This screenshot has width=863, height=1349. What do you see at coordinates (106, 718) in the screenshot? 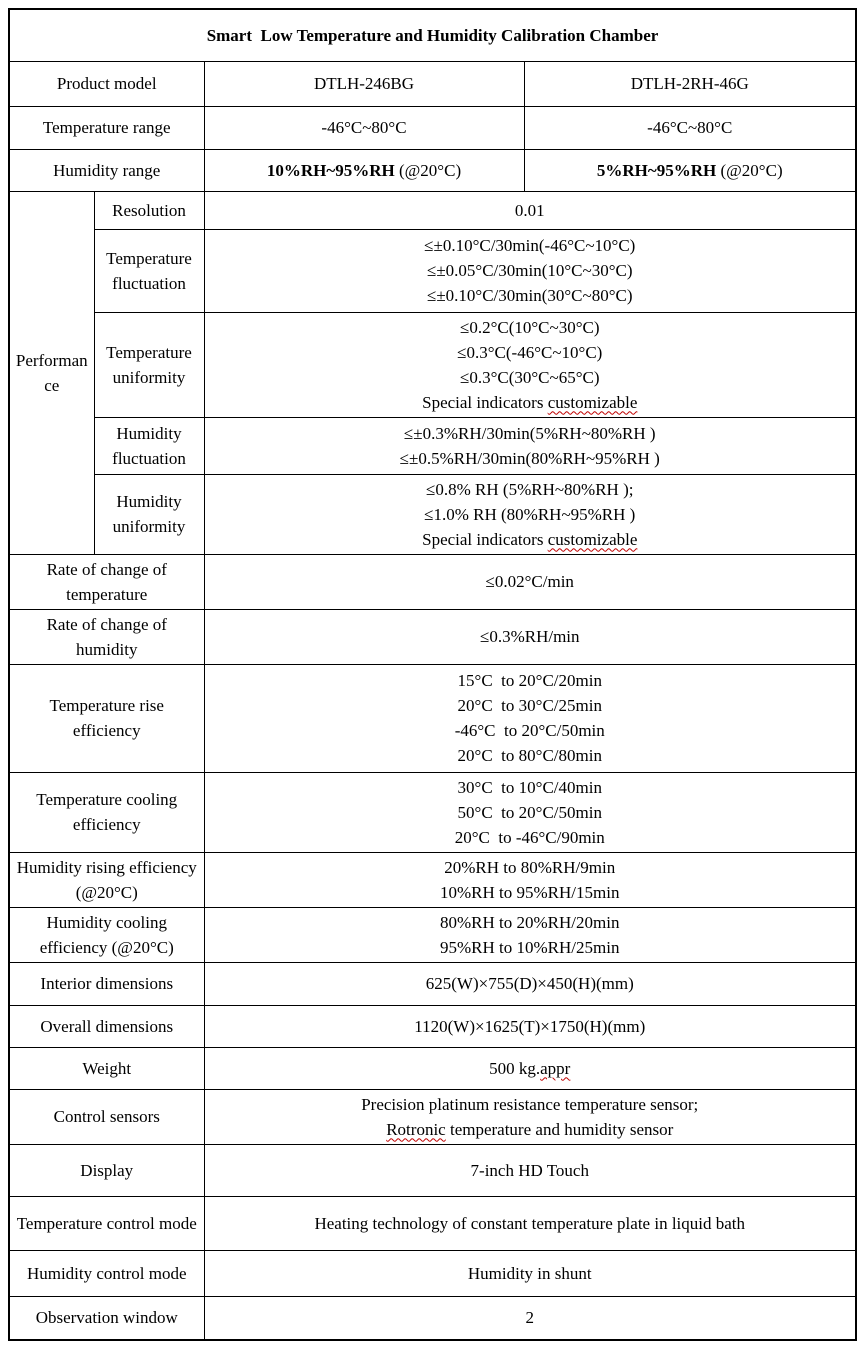
I see `label-temp-rise: Temperature rise efficiency` at bounding box center [106, 718].